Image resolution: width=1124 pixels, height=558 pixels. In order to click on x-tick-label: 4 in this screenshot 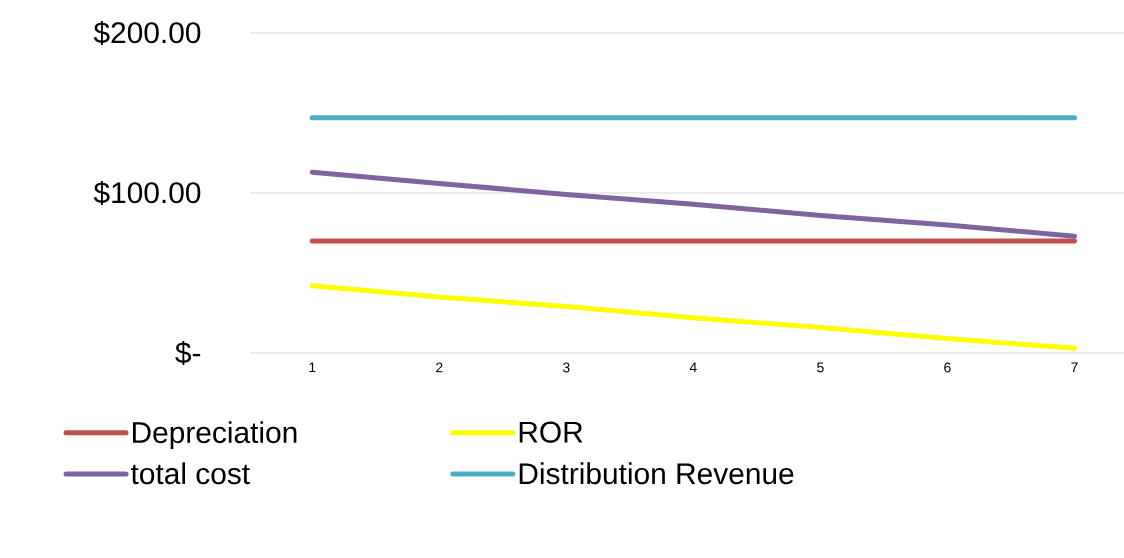, I will do `click(693, 367)`.